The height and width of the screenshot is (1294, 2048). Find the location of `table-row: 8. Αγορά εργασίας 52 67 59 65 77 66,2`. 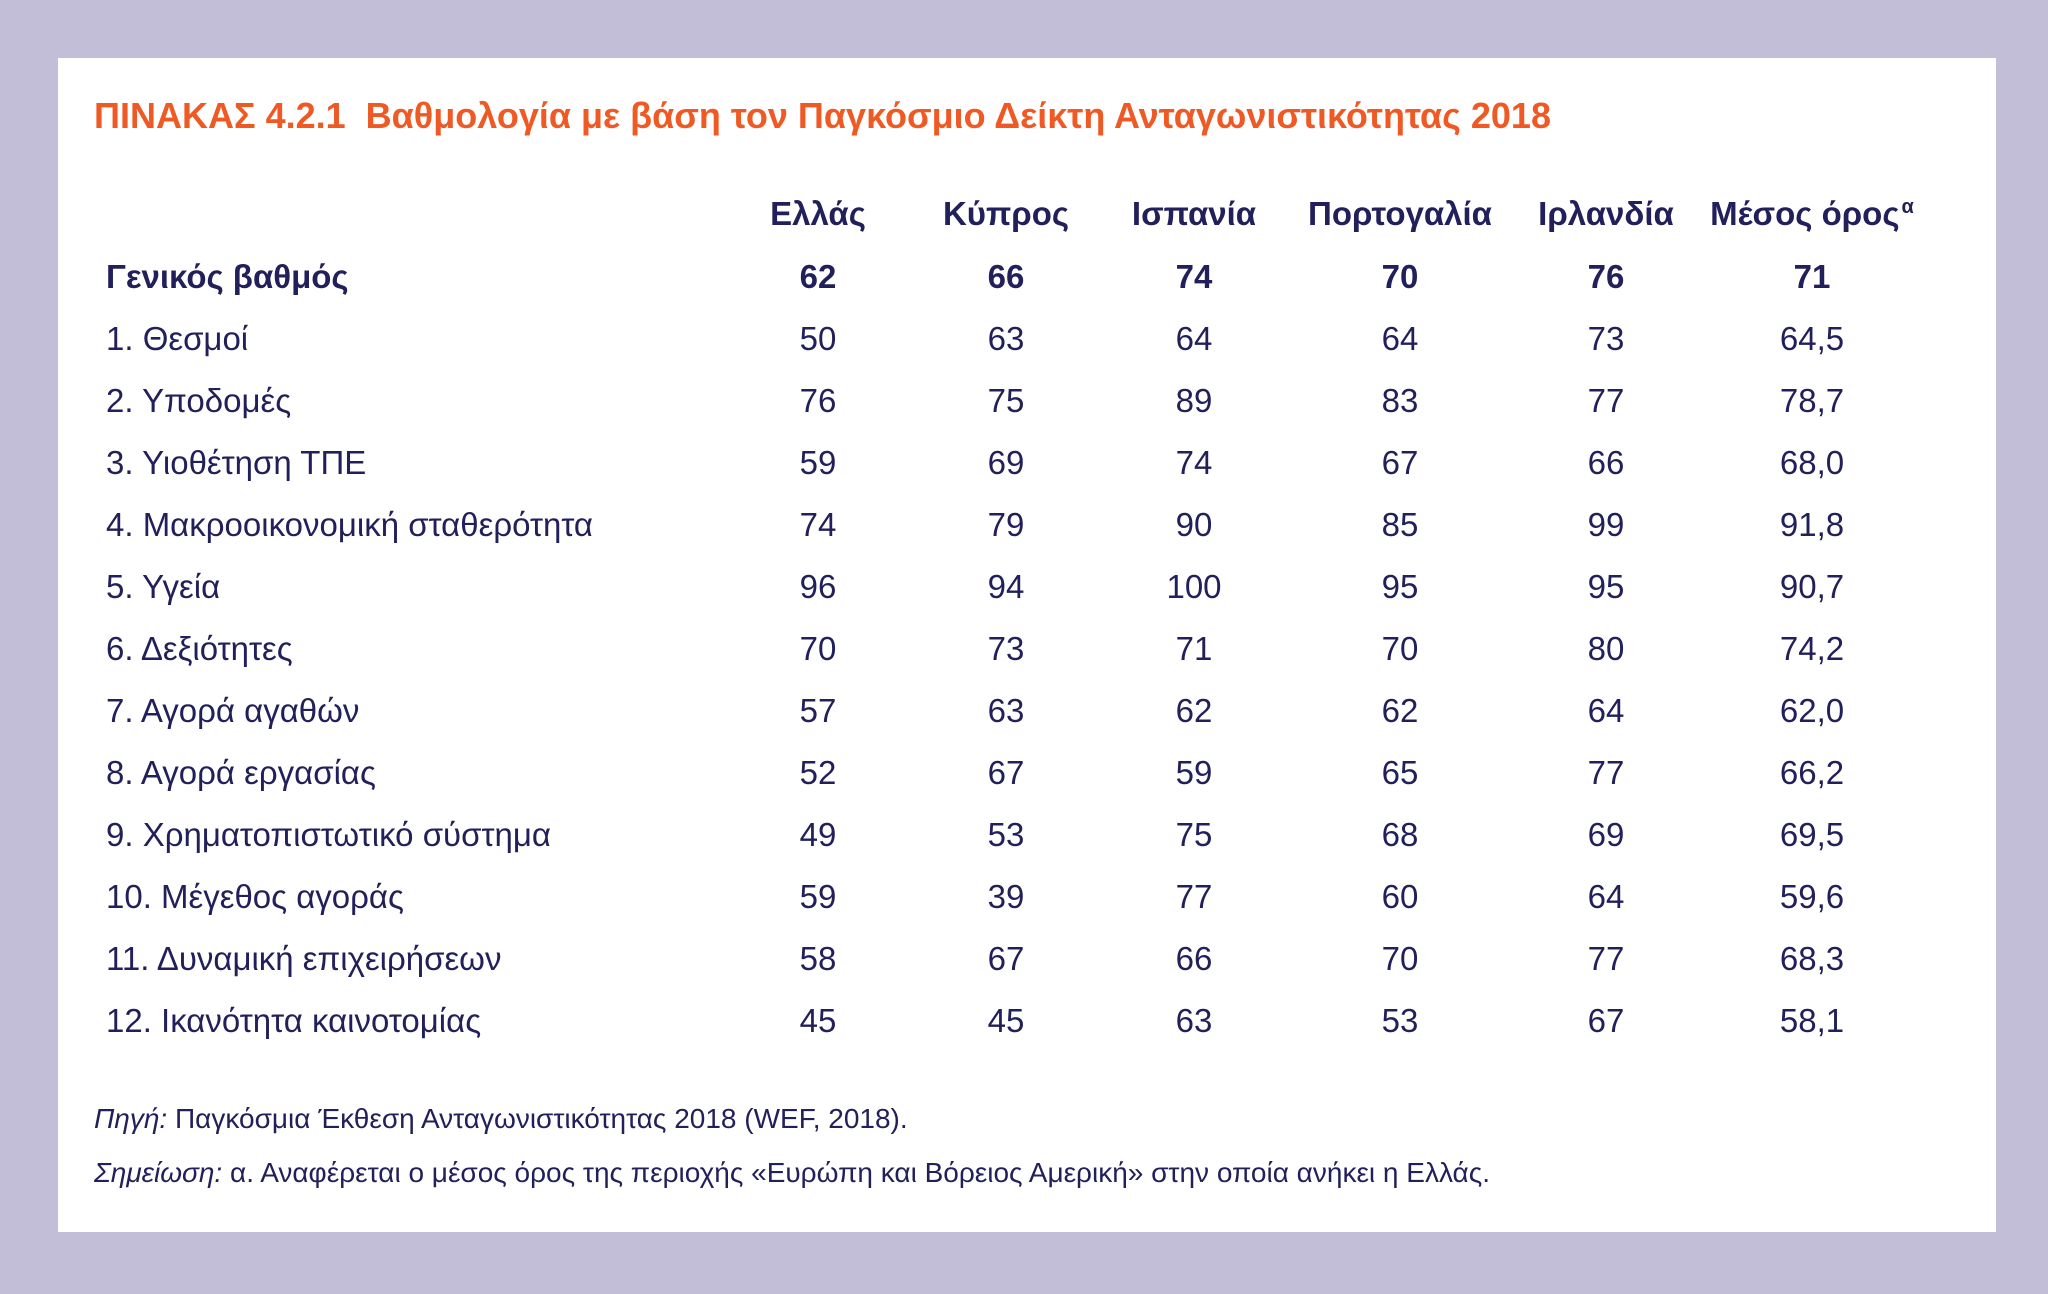

table-row: 8. Αγορά εργασίας 52 67 59 65 77 66,2 is located at coordinates (1014, 773).